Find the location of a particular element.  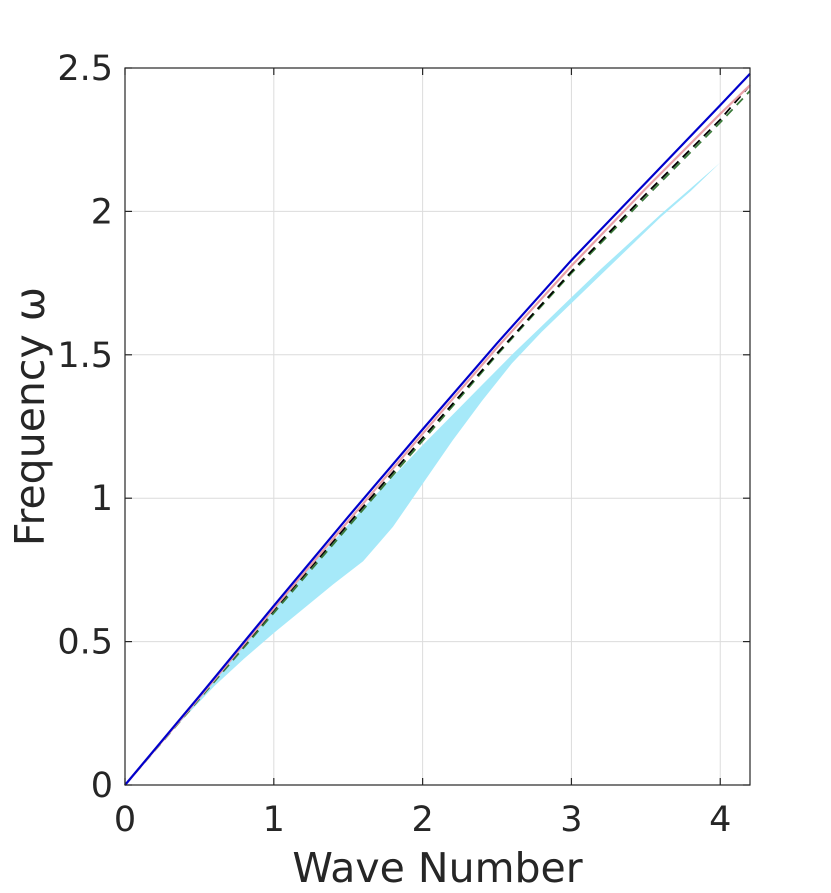

y-tick-labels: 0 0.5 1 1.5 2 2.5 is located at coordinates (85, 427).